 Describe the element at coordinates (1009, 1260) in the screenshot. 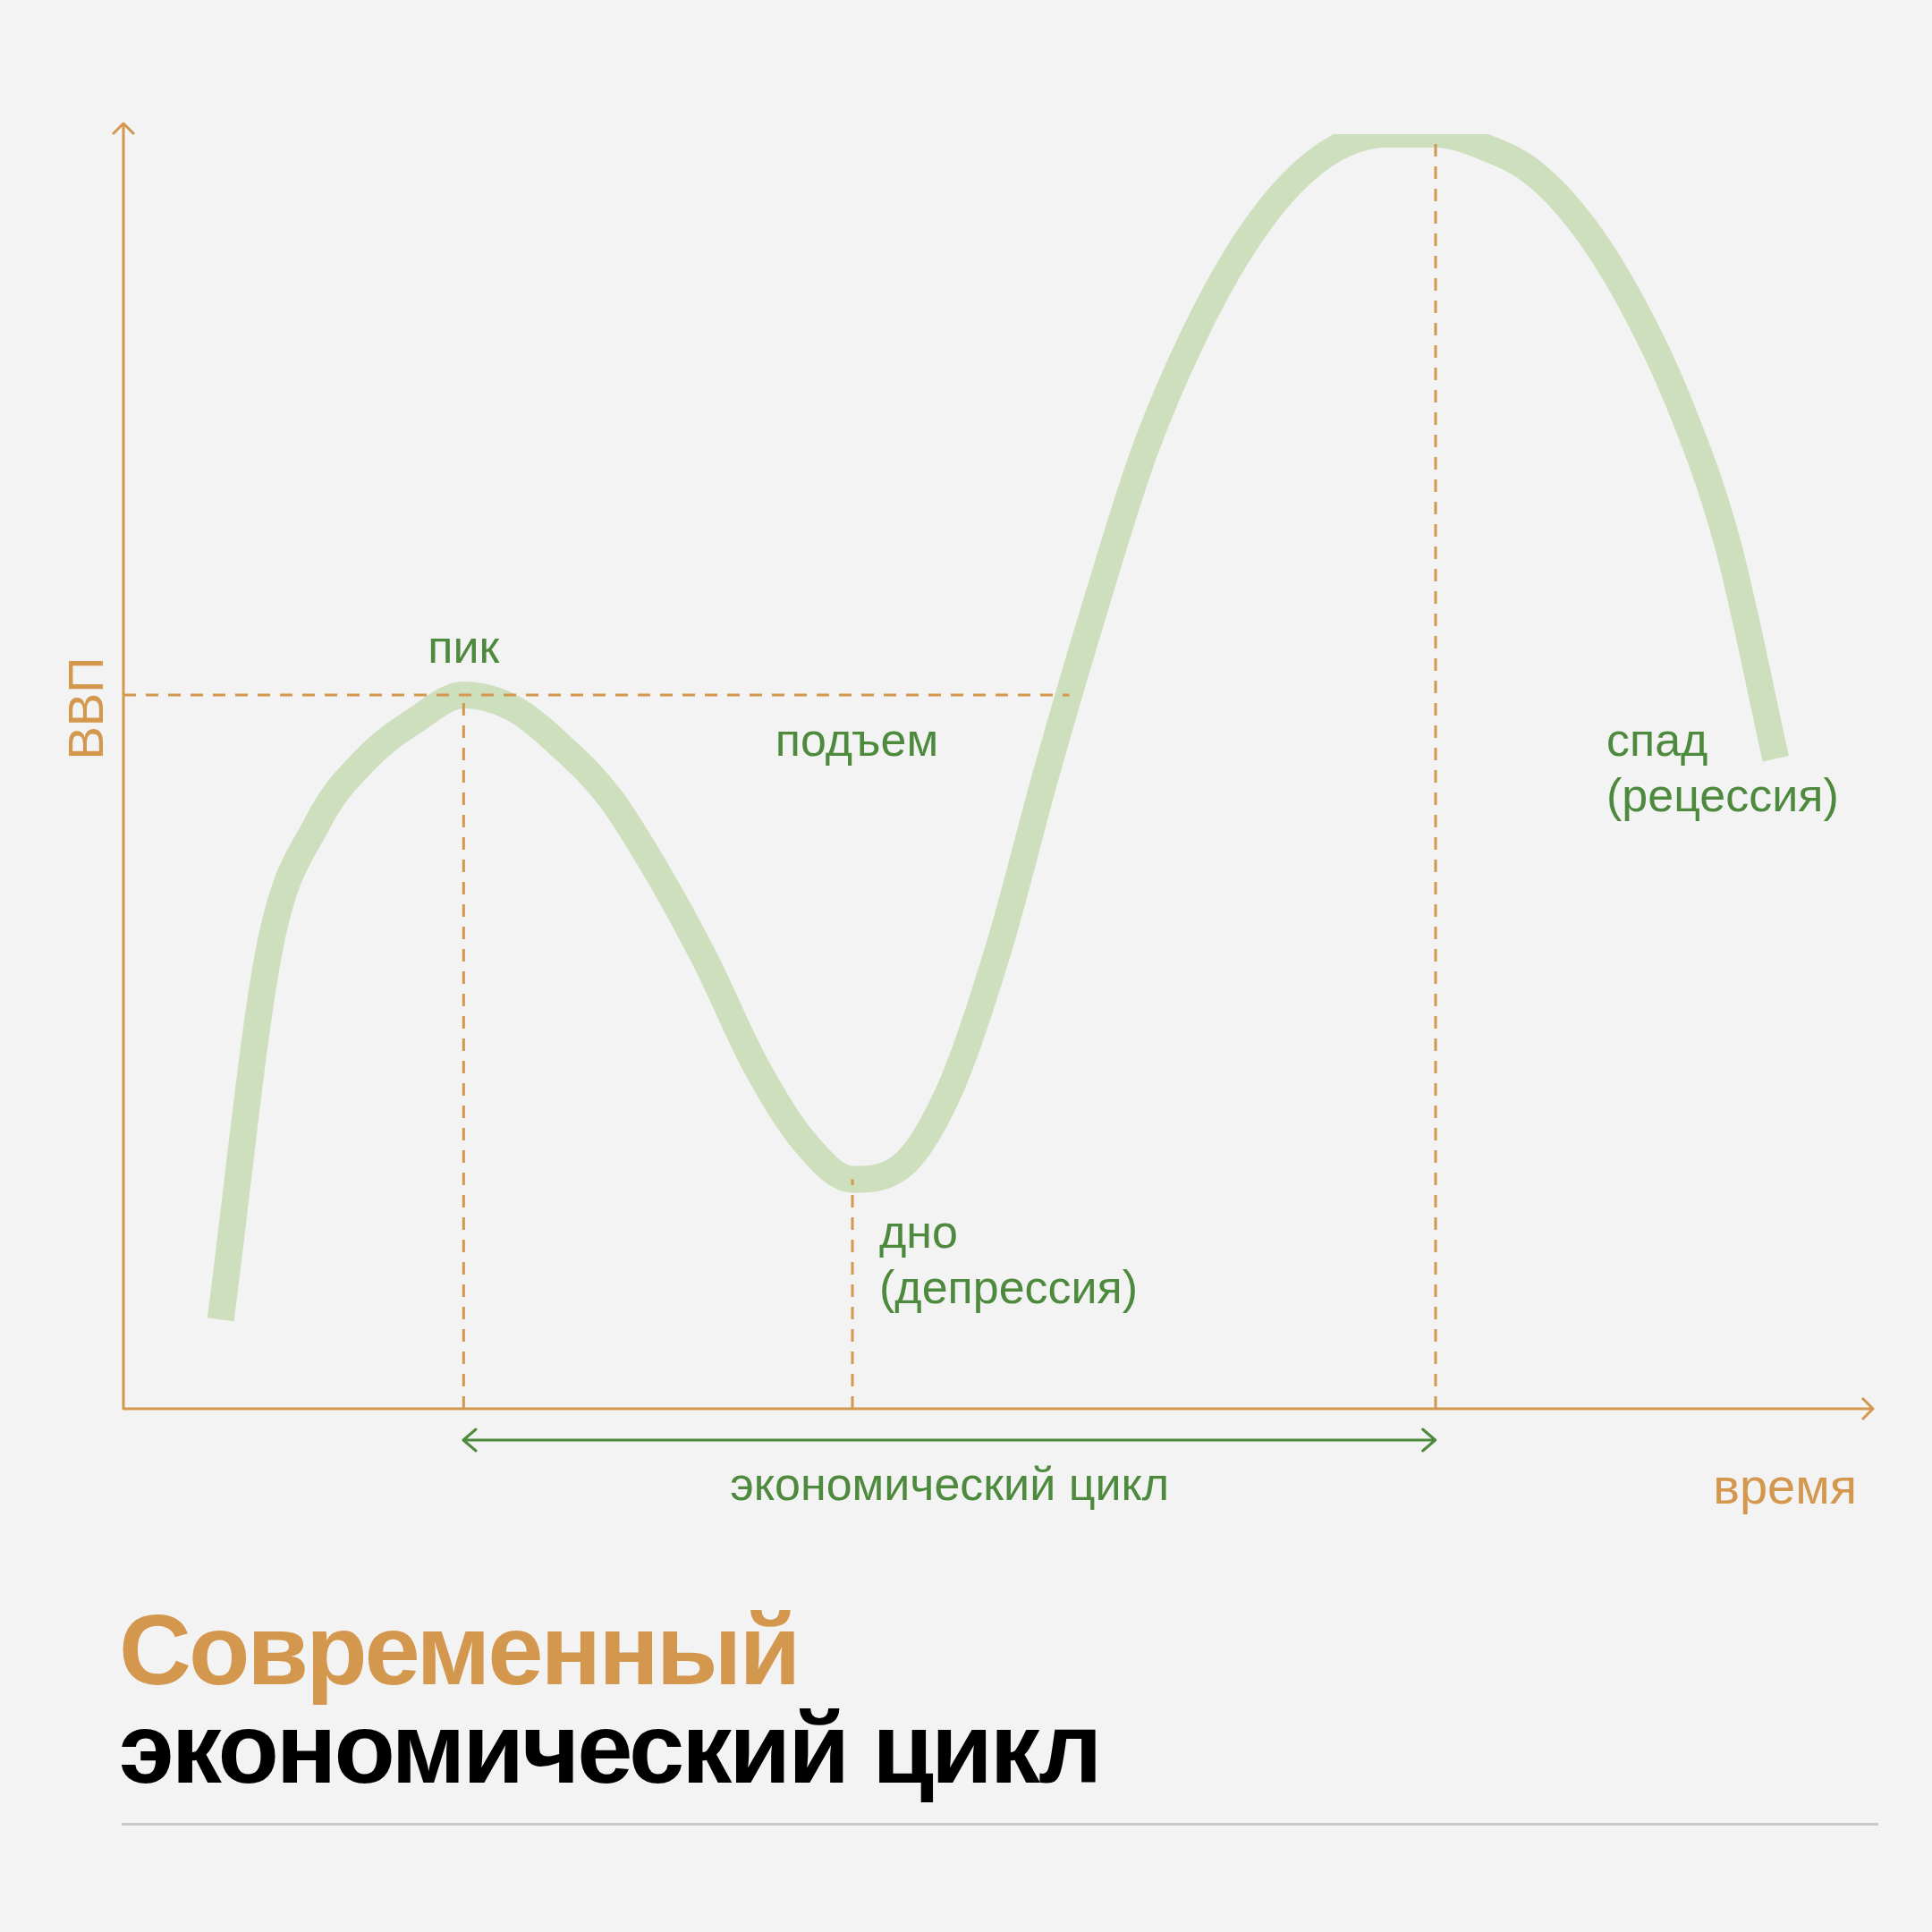

I see `annotation: дно (депрессия)` at that location.